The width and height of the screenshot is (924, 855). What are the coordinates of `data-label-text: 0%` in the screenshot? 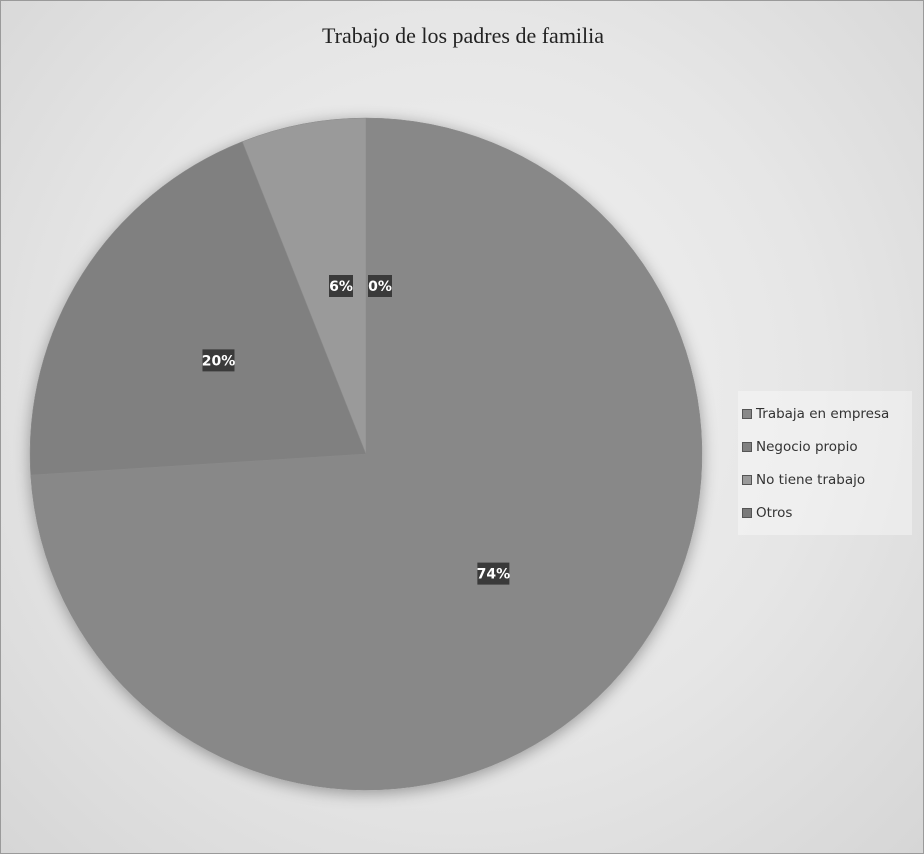 It's located at (380, 287).